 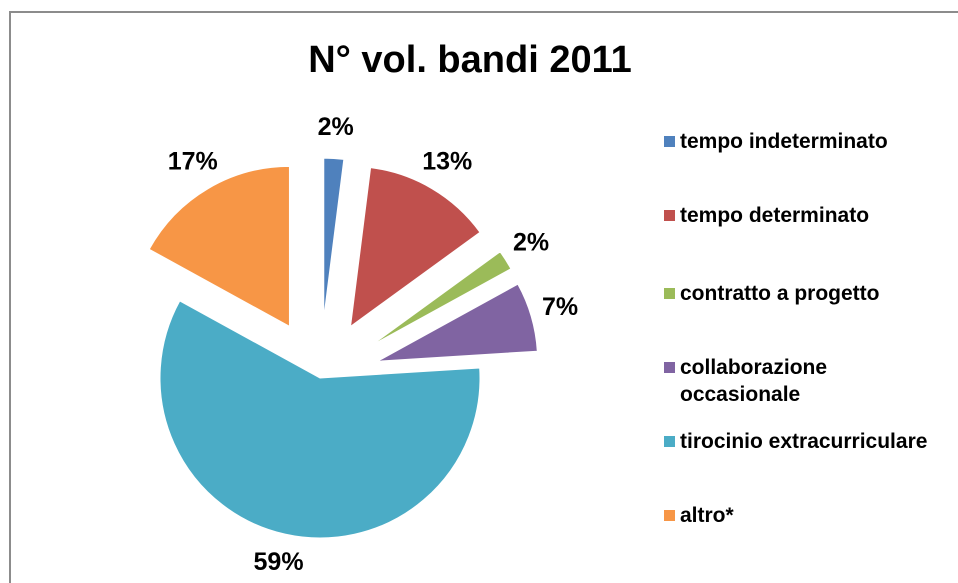 What do you see at coordinates (804, 515) in the screenshot?
I see `legend-item: altro*` at bounding box center [804, 515].